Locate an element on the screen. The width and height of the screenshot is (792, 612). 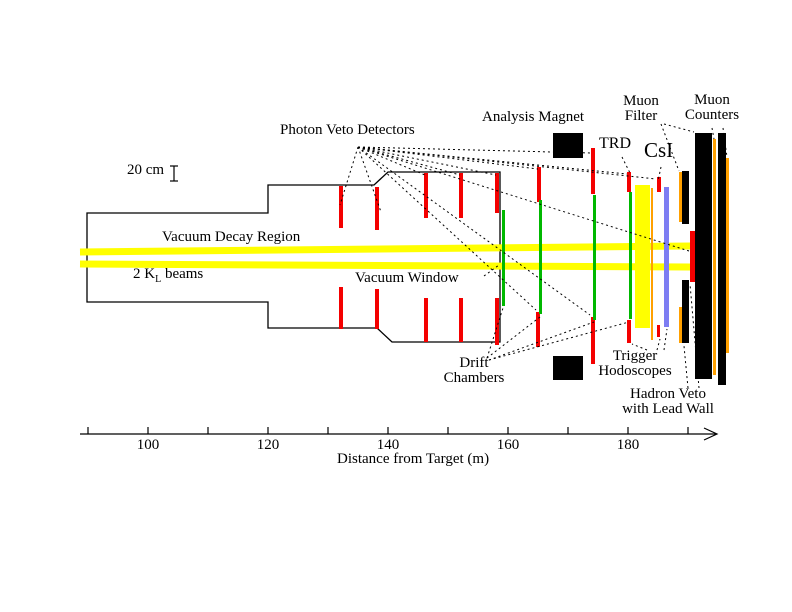
axis-arrowhead is located at coordinates (711, 434).